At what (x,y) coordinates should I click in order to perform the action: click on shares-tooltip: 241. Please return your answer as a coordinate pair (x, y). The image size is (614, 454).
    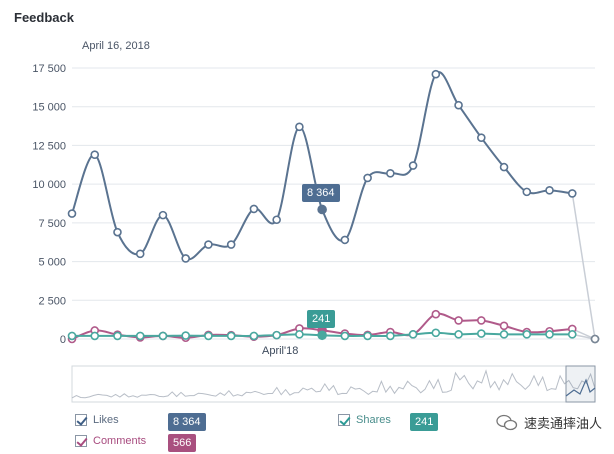
    Looking at the image, I should click on (321, 319).